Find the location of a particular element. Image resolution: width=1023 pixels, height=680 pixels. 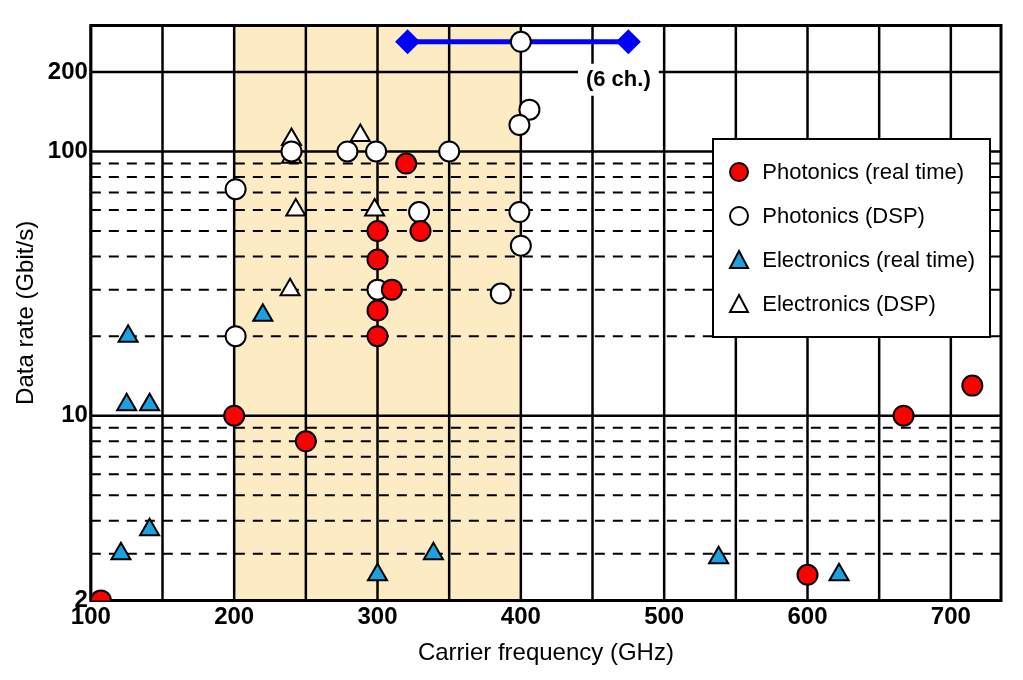

series-label: (6 ch.) is located at coordinates (618, 78).